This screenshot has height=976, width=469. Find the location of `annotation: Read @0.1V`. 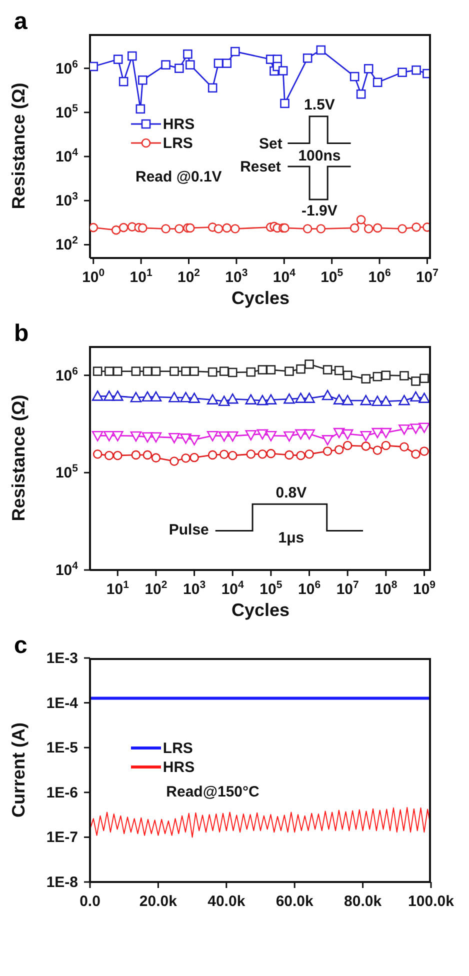

annotation: Read @0.1V is located at coordinates (178, 177).